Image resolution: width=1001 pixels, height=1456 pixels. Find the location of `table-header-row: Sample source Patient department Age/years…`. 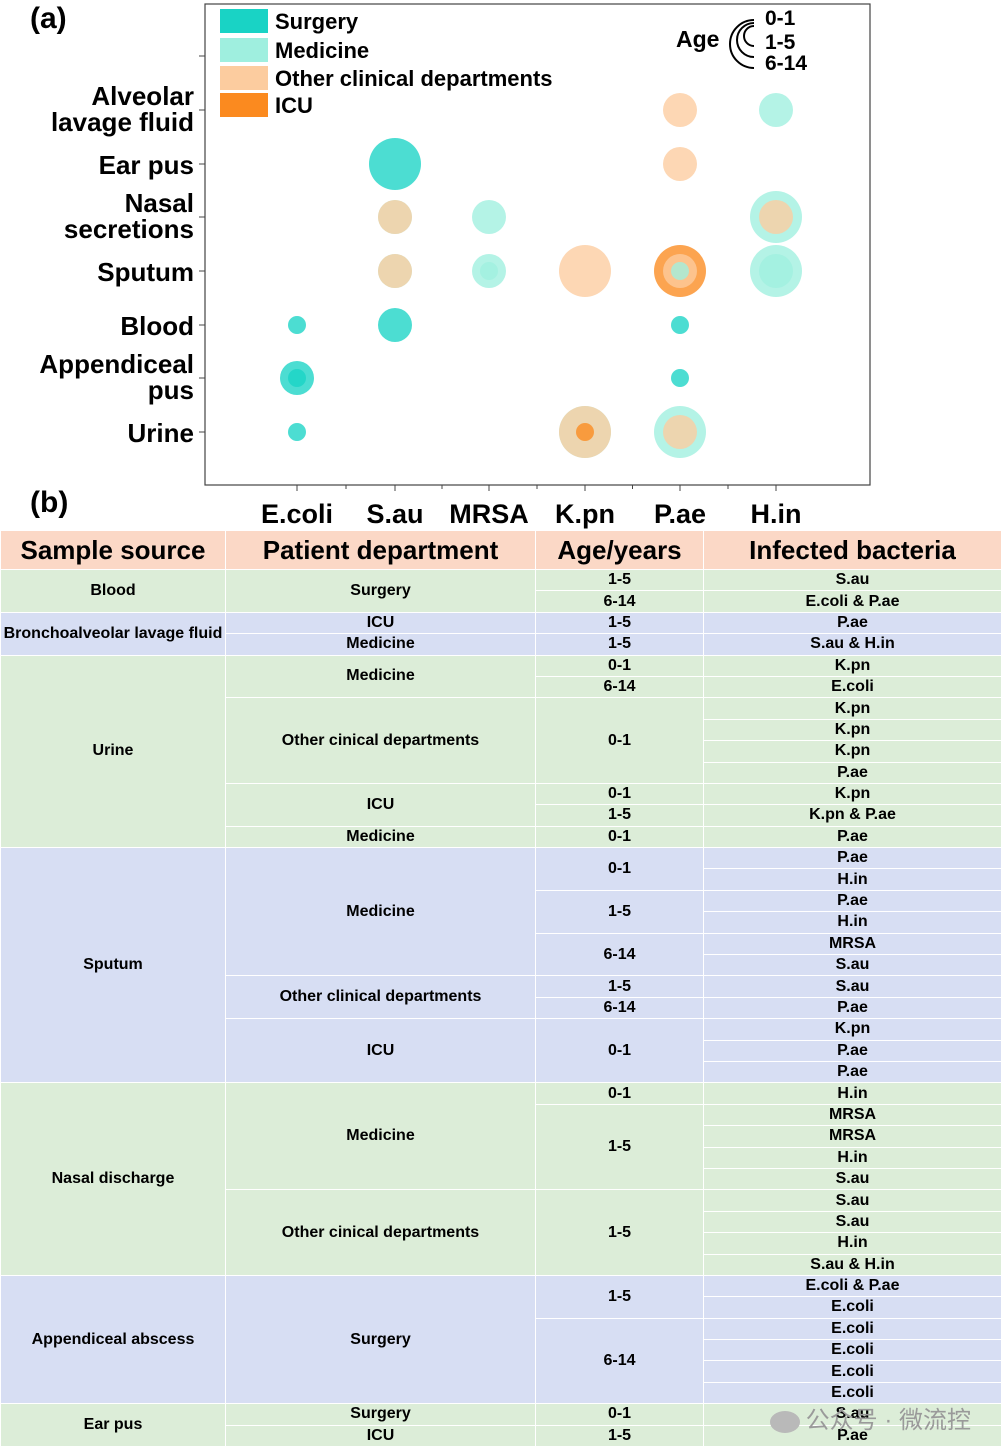

table-header-row: Sample source Patient department Age/years… is located at coordinates (500, 550).